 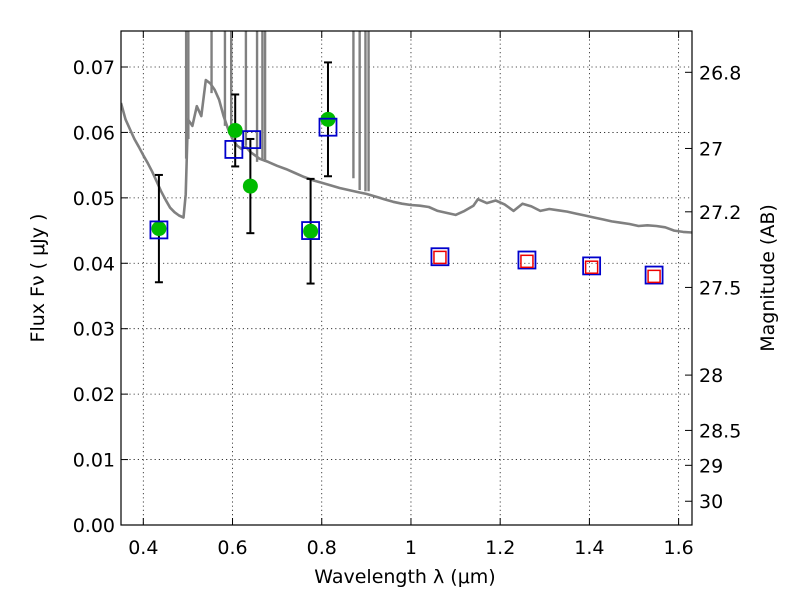 I want to click on y-tick-label: 0.03, so click(x=94, y=330).